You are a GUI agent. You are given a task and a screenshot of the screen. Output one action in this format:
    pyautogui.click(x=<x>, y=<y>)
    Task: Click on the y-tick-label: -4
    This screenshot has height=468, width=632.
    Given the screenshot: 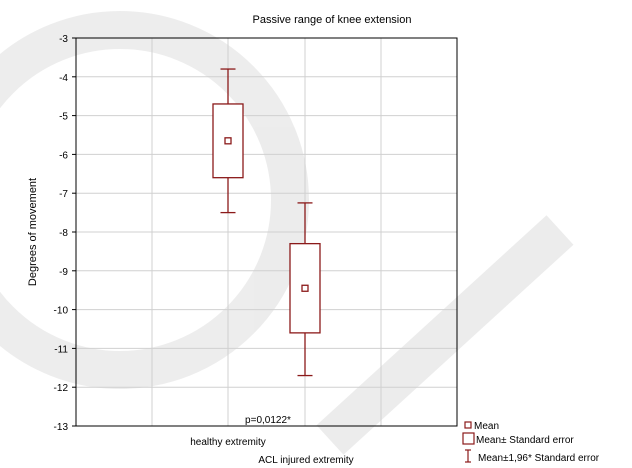 What is the action you would take?
    pyautogui.click(x=63, y=78)
    